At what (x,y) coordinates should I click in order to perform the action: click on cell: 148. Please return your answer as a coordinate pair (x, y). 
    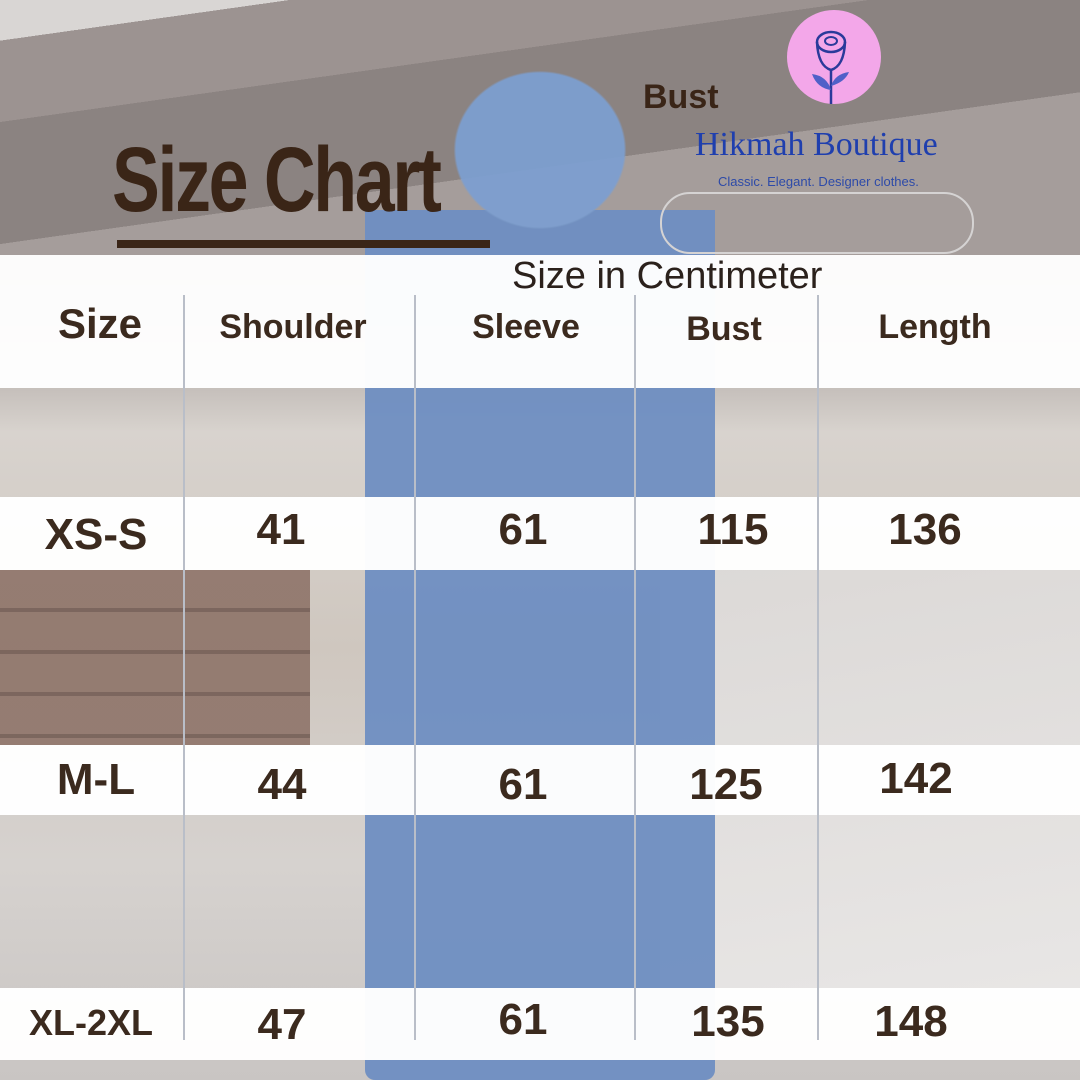
    Looking at the image, I should click on (911, 1021).